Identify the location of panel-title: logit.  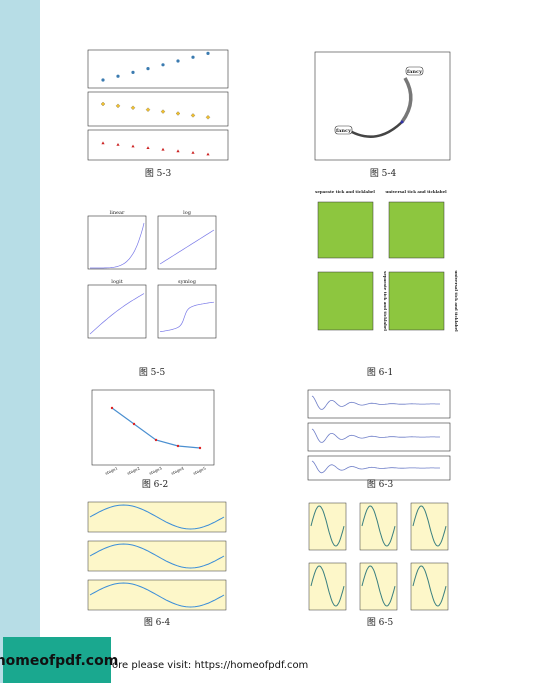
(116, 282).